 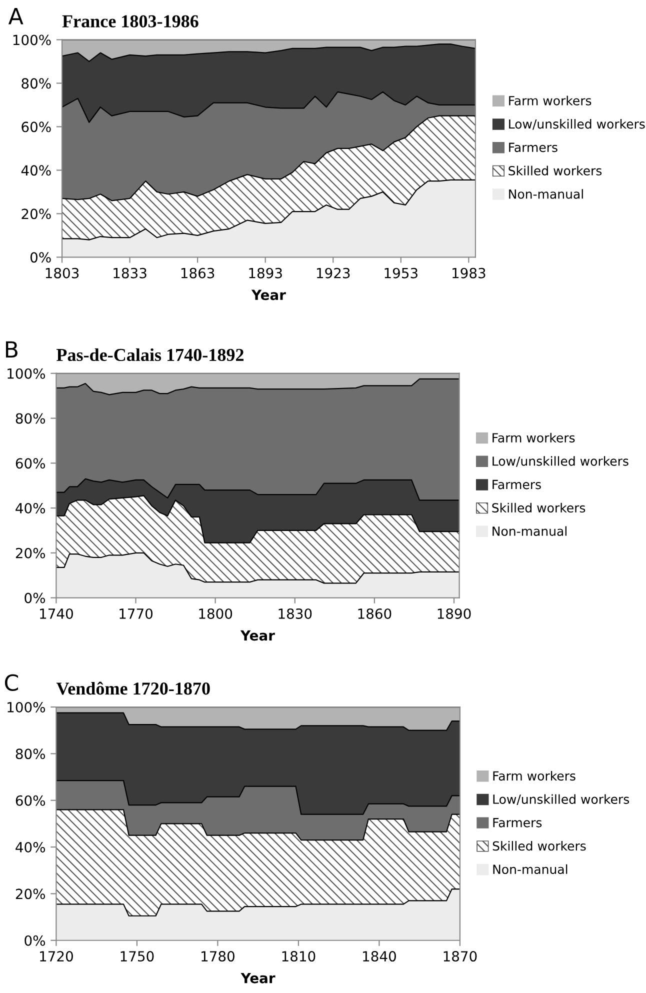 What do you see at coordinates (137, 956) in the screenshot?
I see `x-tick-label: 1750` at bounding box center [137, 956].